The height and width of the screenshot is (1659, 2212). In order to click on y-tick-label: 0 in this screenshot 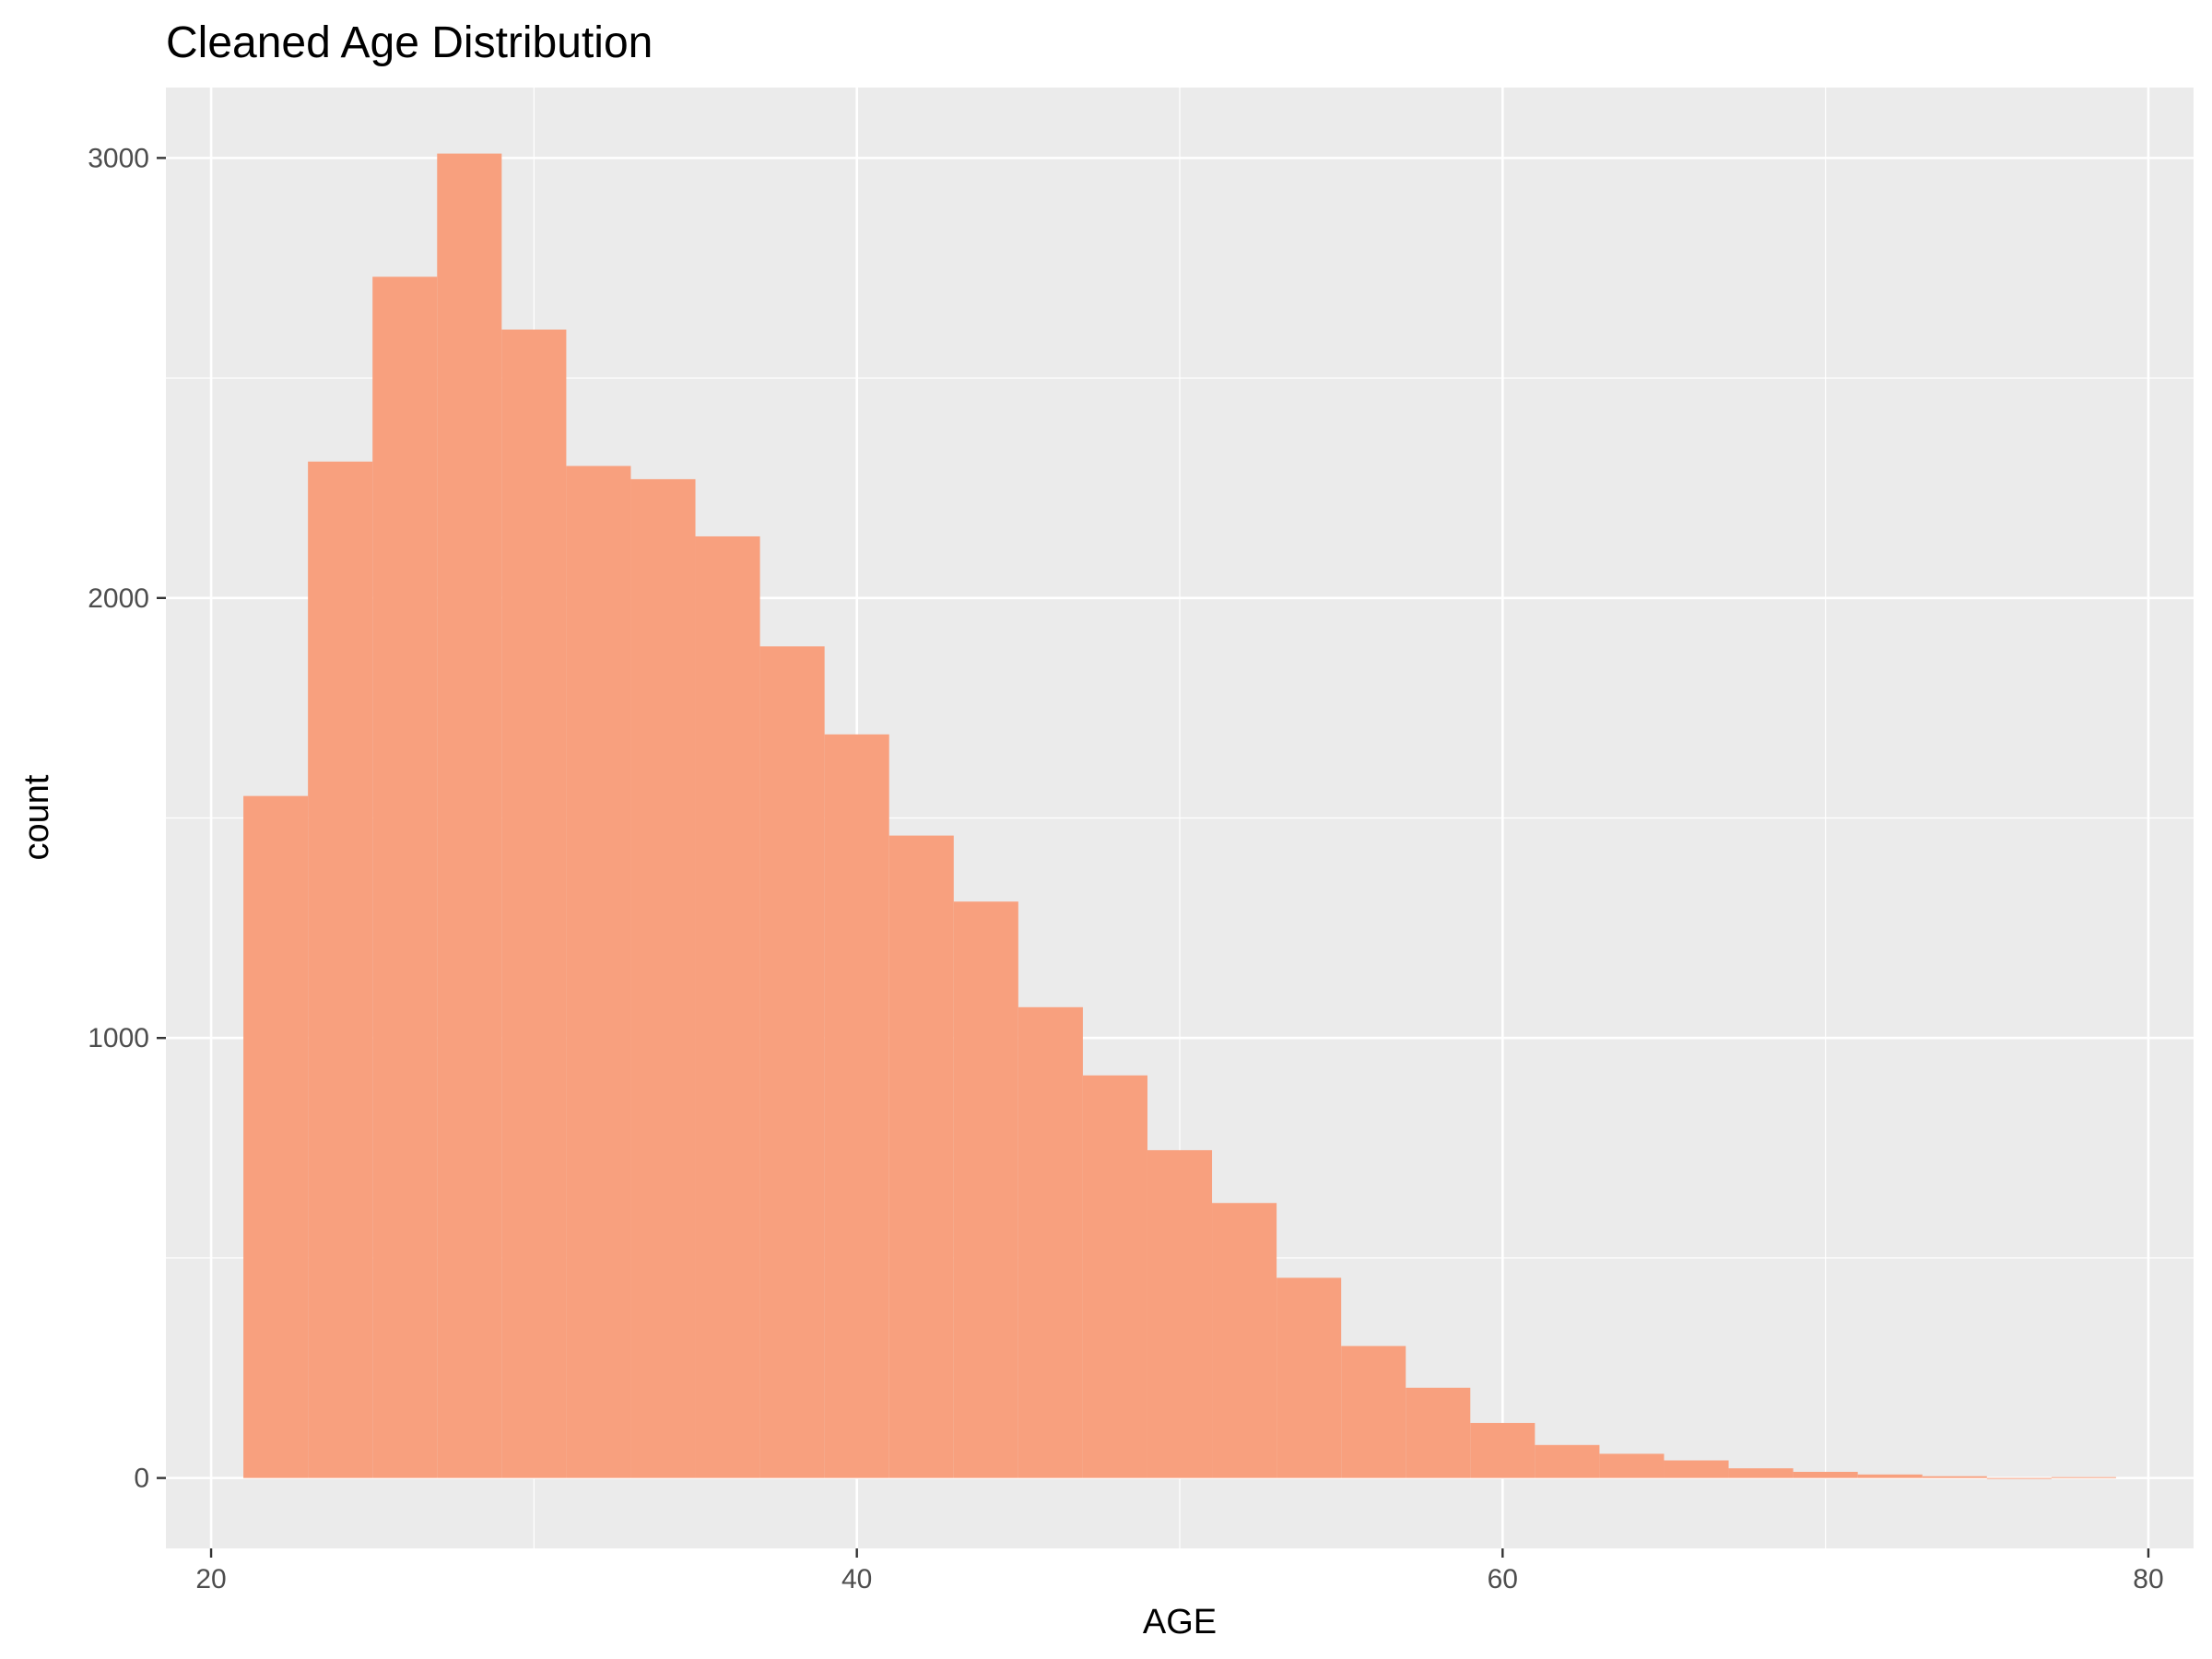, I will do `click(141, 1479)`.